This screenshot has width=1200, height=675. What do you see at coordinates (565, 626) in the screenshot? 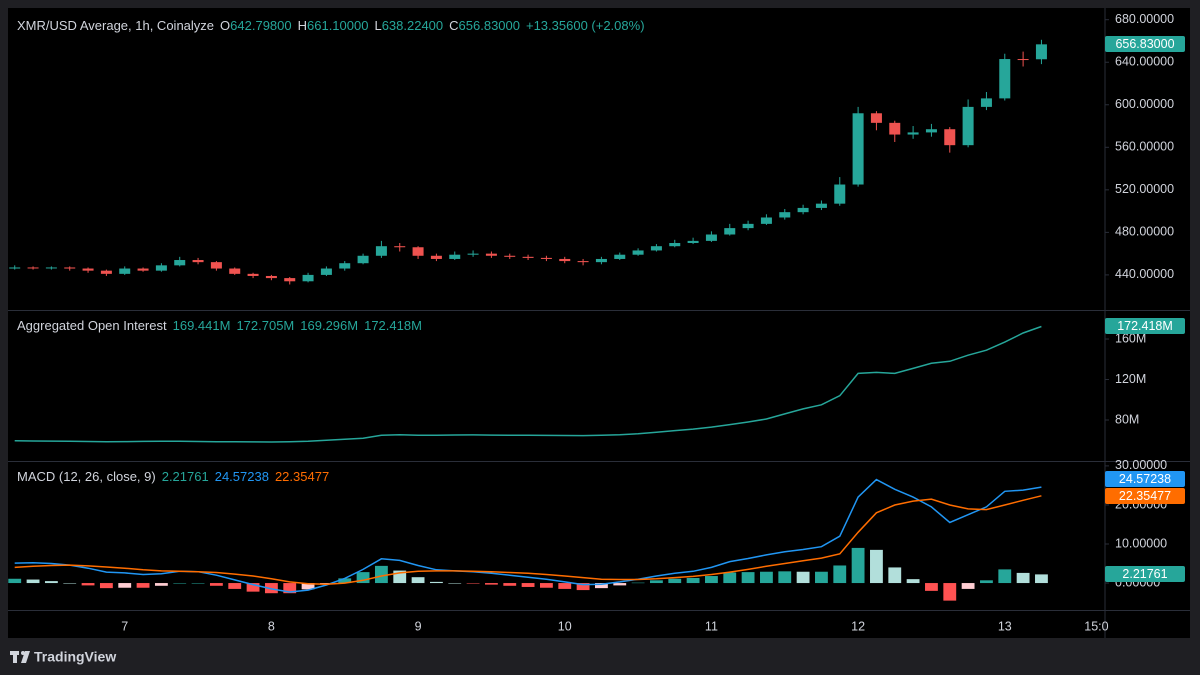
I see `x-tick-label: 10` at bounding box center [565, 626].